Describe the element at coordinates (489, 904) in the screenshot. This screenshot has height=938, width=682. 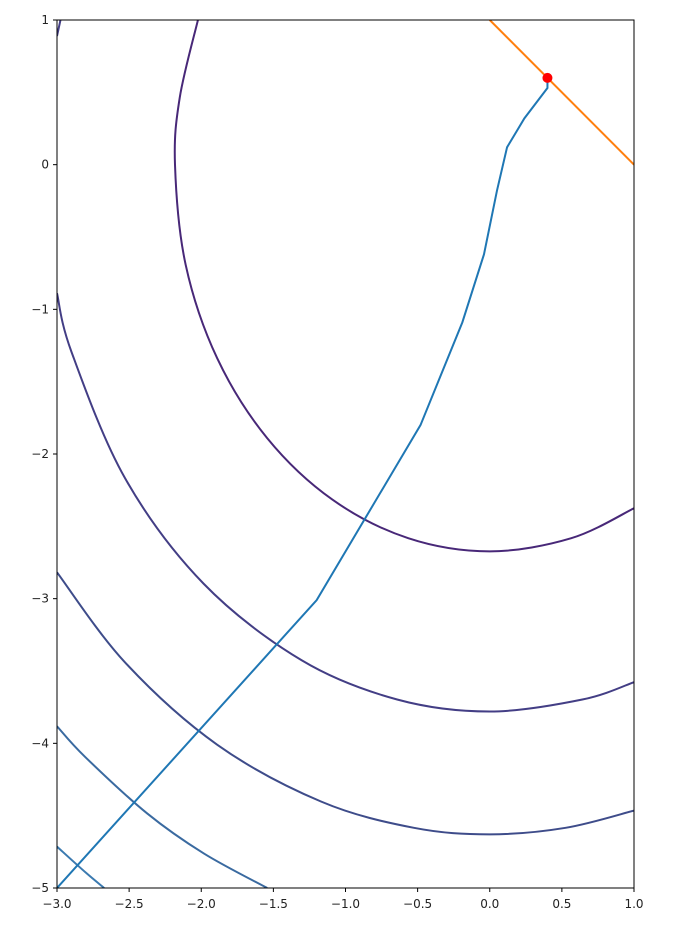
I see `x-tick-label: 0.0` at that location.